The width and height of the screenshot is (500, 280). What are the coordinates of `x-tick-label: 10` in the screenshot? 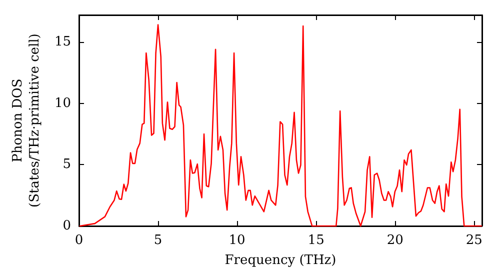 It's located at (237, 240).